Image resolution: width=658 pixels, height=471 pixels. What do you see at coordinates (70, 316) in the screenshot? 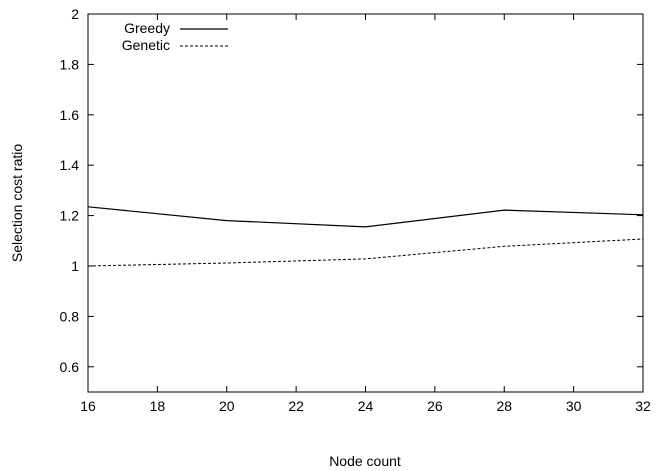
I see `y-tick-label: 0.8` at bounding box center [70, 316].